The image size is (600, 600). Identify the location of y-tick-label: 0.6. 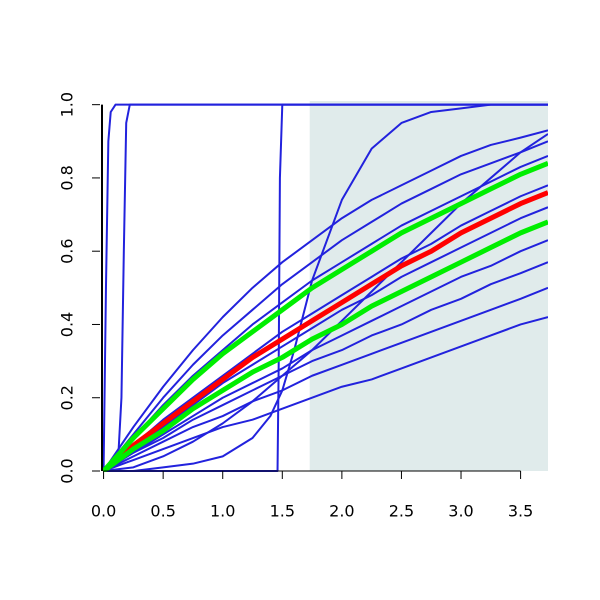
(67, 250).